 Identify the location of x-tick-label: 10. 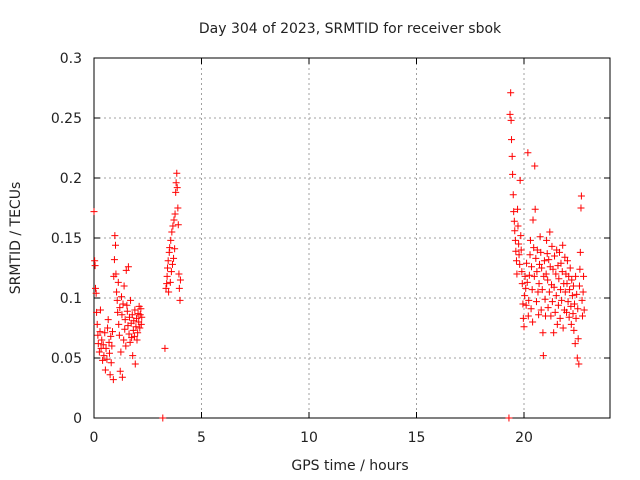
(309, 438).